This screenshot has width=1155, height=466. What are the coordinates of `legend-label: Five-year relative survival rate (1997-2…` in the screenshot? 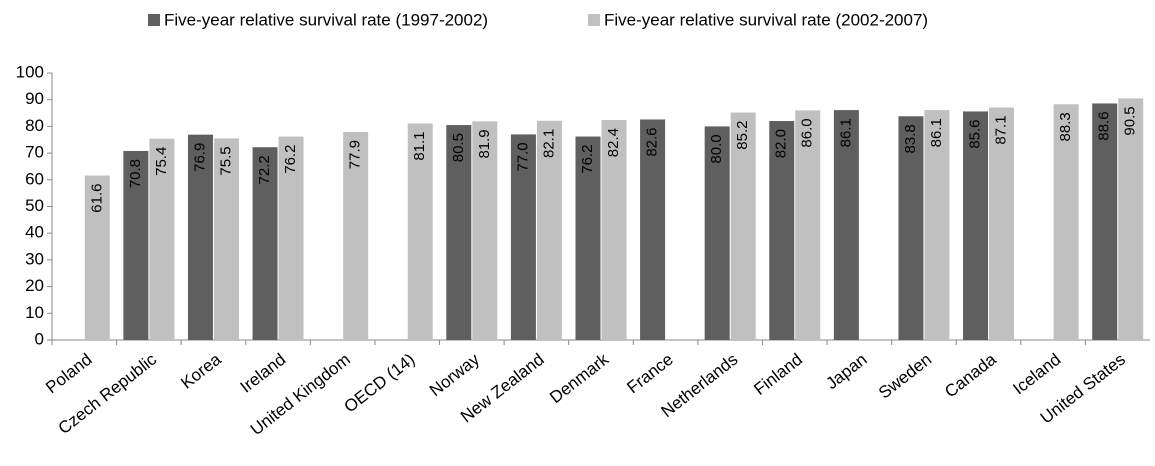 It's located at (326, 19).